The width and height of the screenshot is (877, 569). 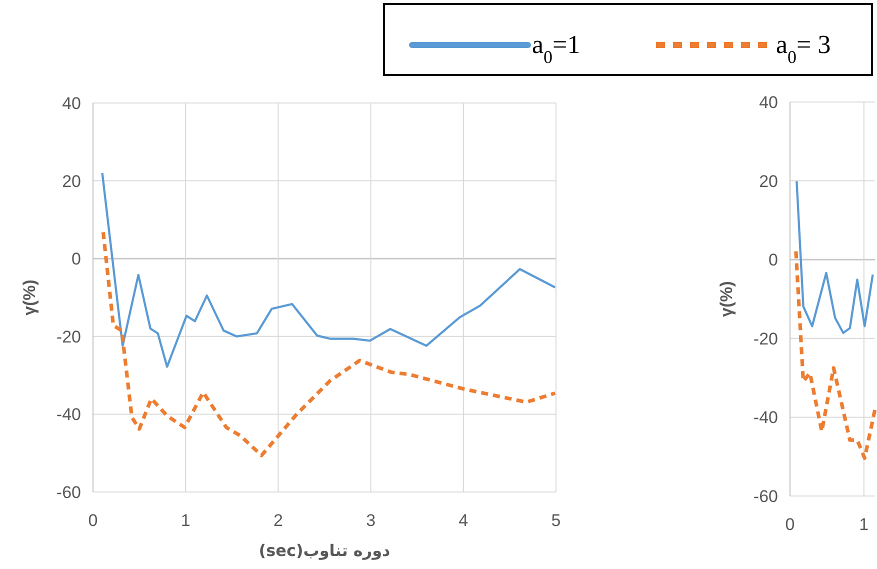 I want to click on x-tick-label: 3, so click(x=371, y=520).